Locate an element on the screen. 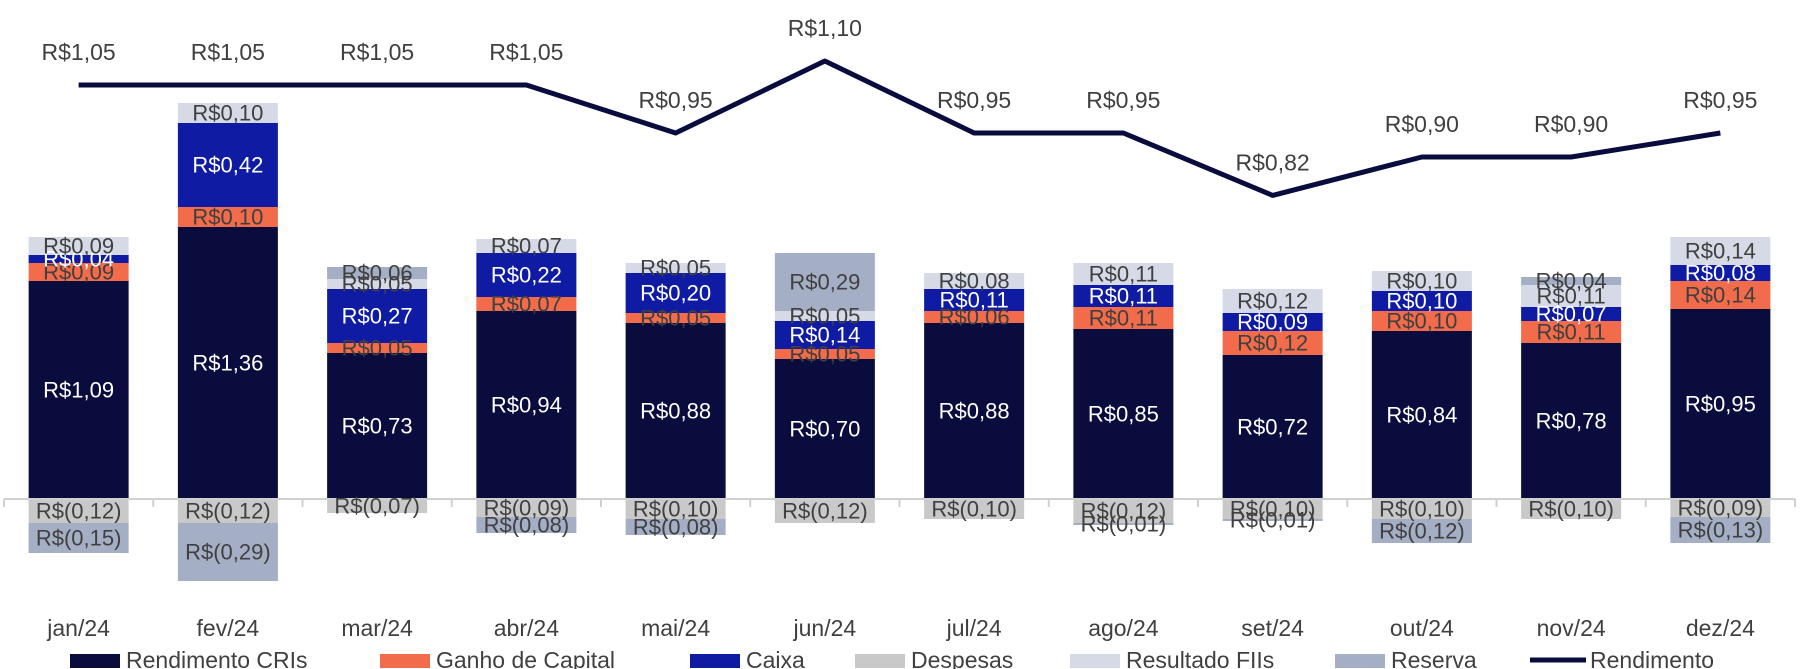 The image size is (1803, 669). segment-label-resultado-fiis: R$0,10 is located at coordinates (1421, 281).